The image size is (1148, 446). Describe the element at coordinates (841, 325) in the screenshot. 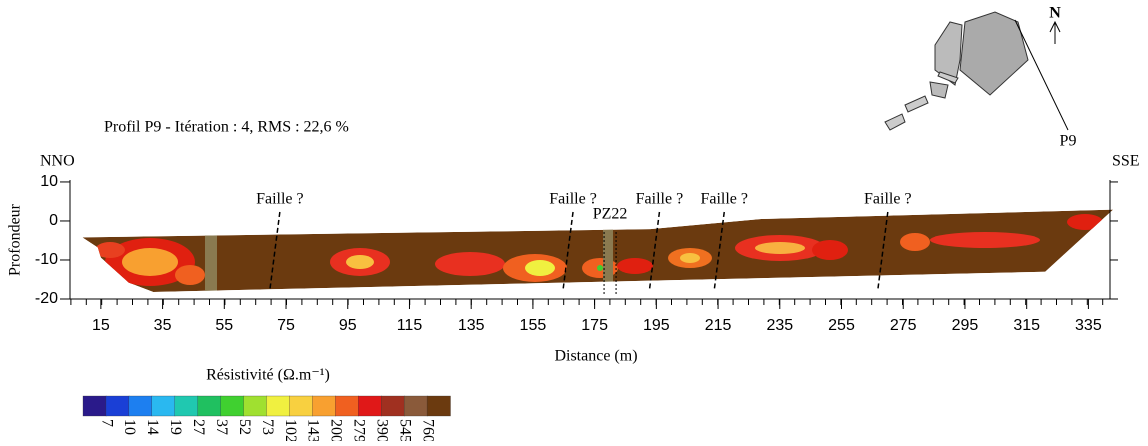

I see `x-tick-label: 255` at that location.